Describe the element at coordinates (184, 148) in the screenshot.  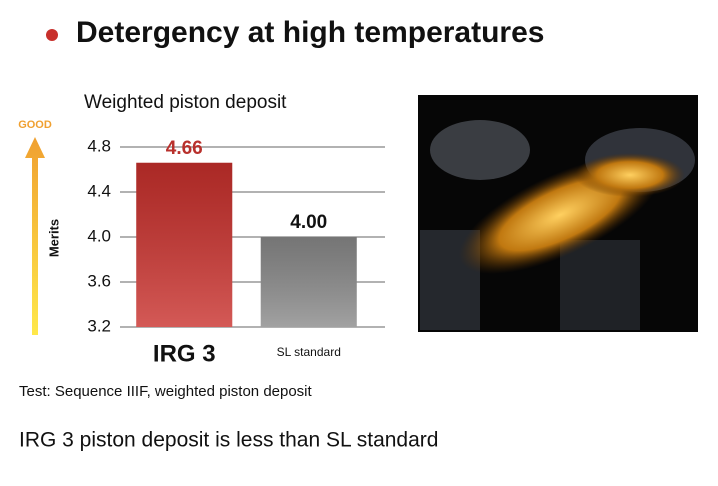
I see `value-label: 4.66` at that location.